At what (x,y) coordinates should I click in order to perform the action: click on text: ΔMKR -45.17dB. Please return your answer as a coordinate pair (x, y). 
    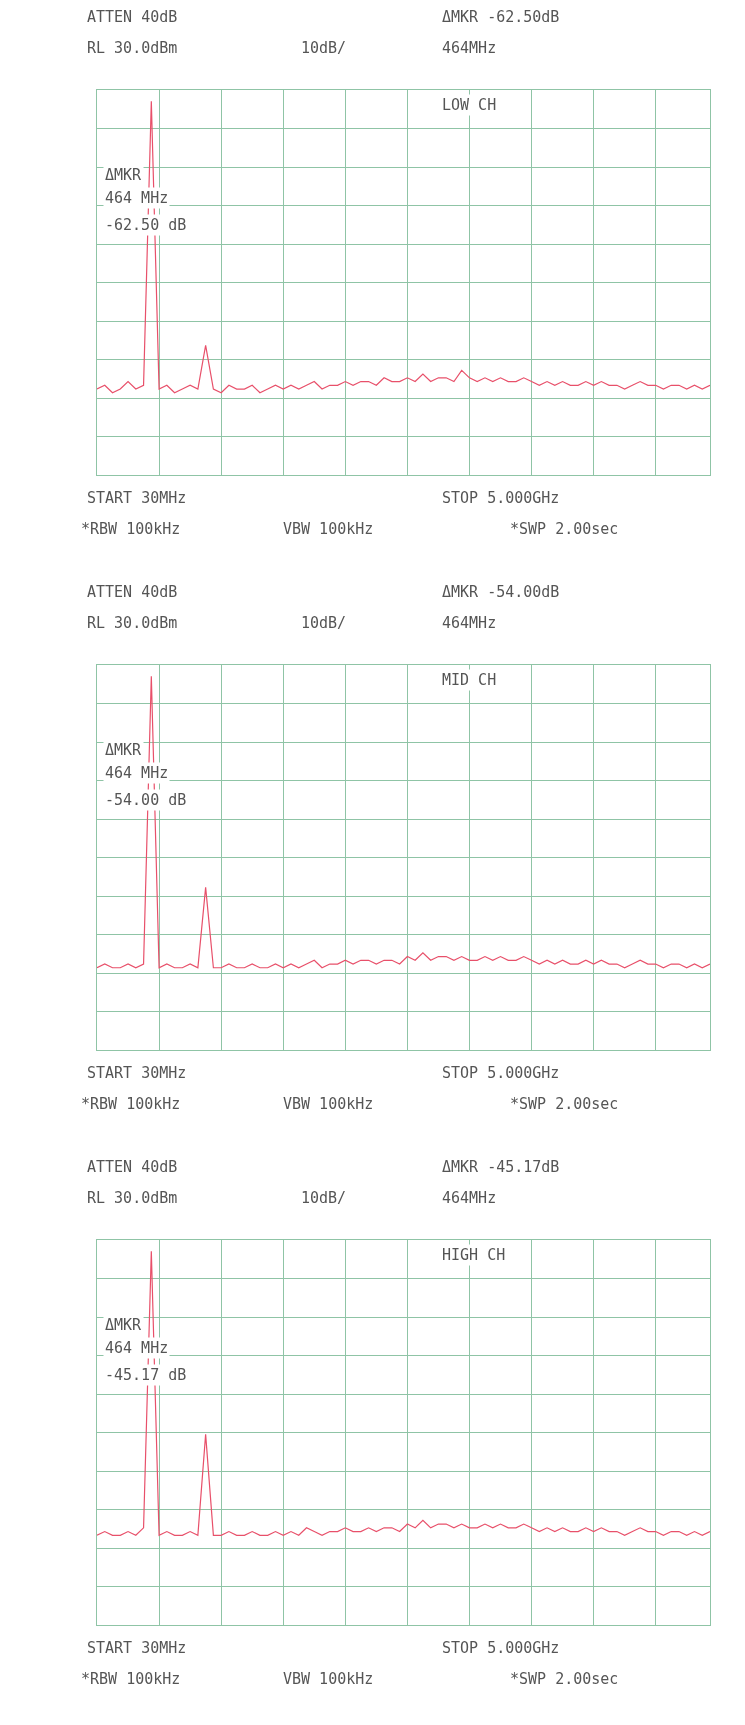
    Looking at the image, I should click on (501, 1167).